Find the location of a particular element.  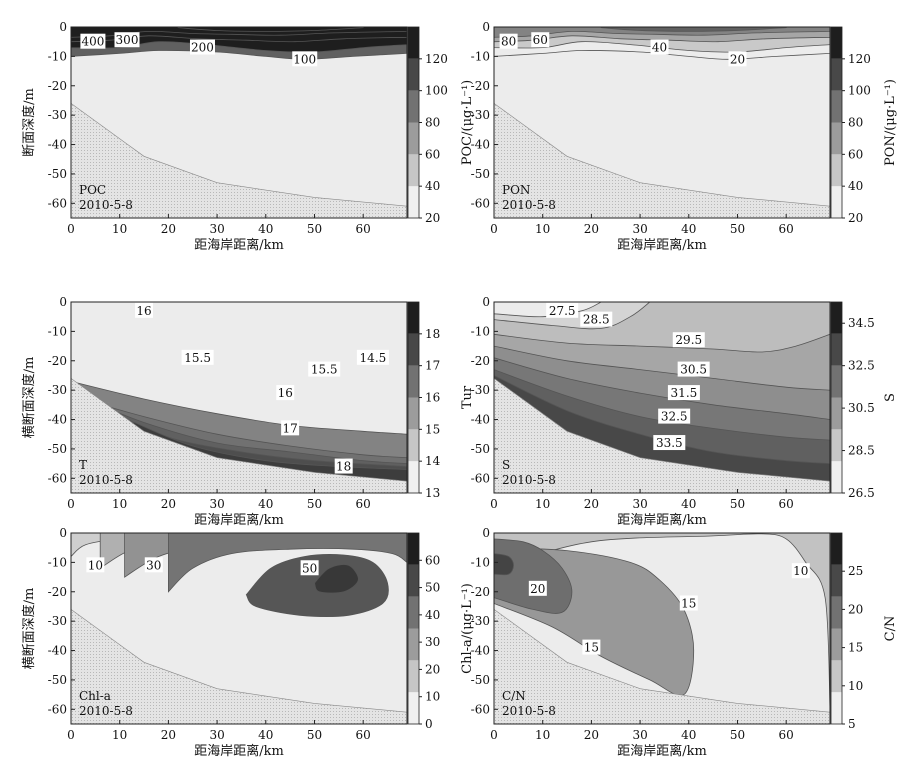

colorbar-tick-label: 25 is located at coordinates (855, 571).